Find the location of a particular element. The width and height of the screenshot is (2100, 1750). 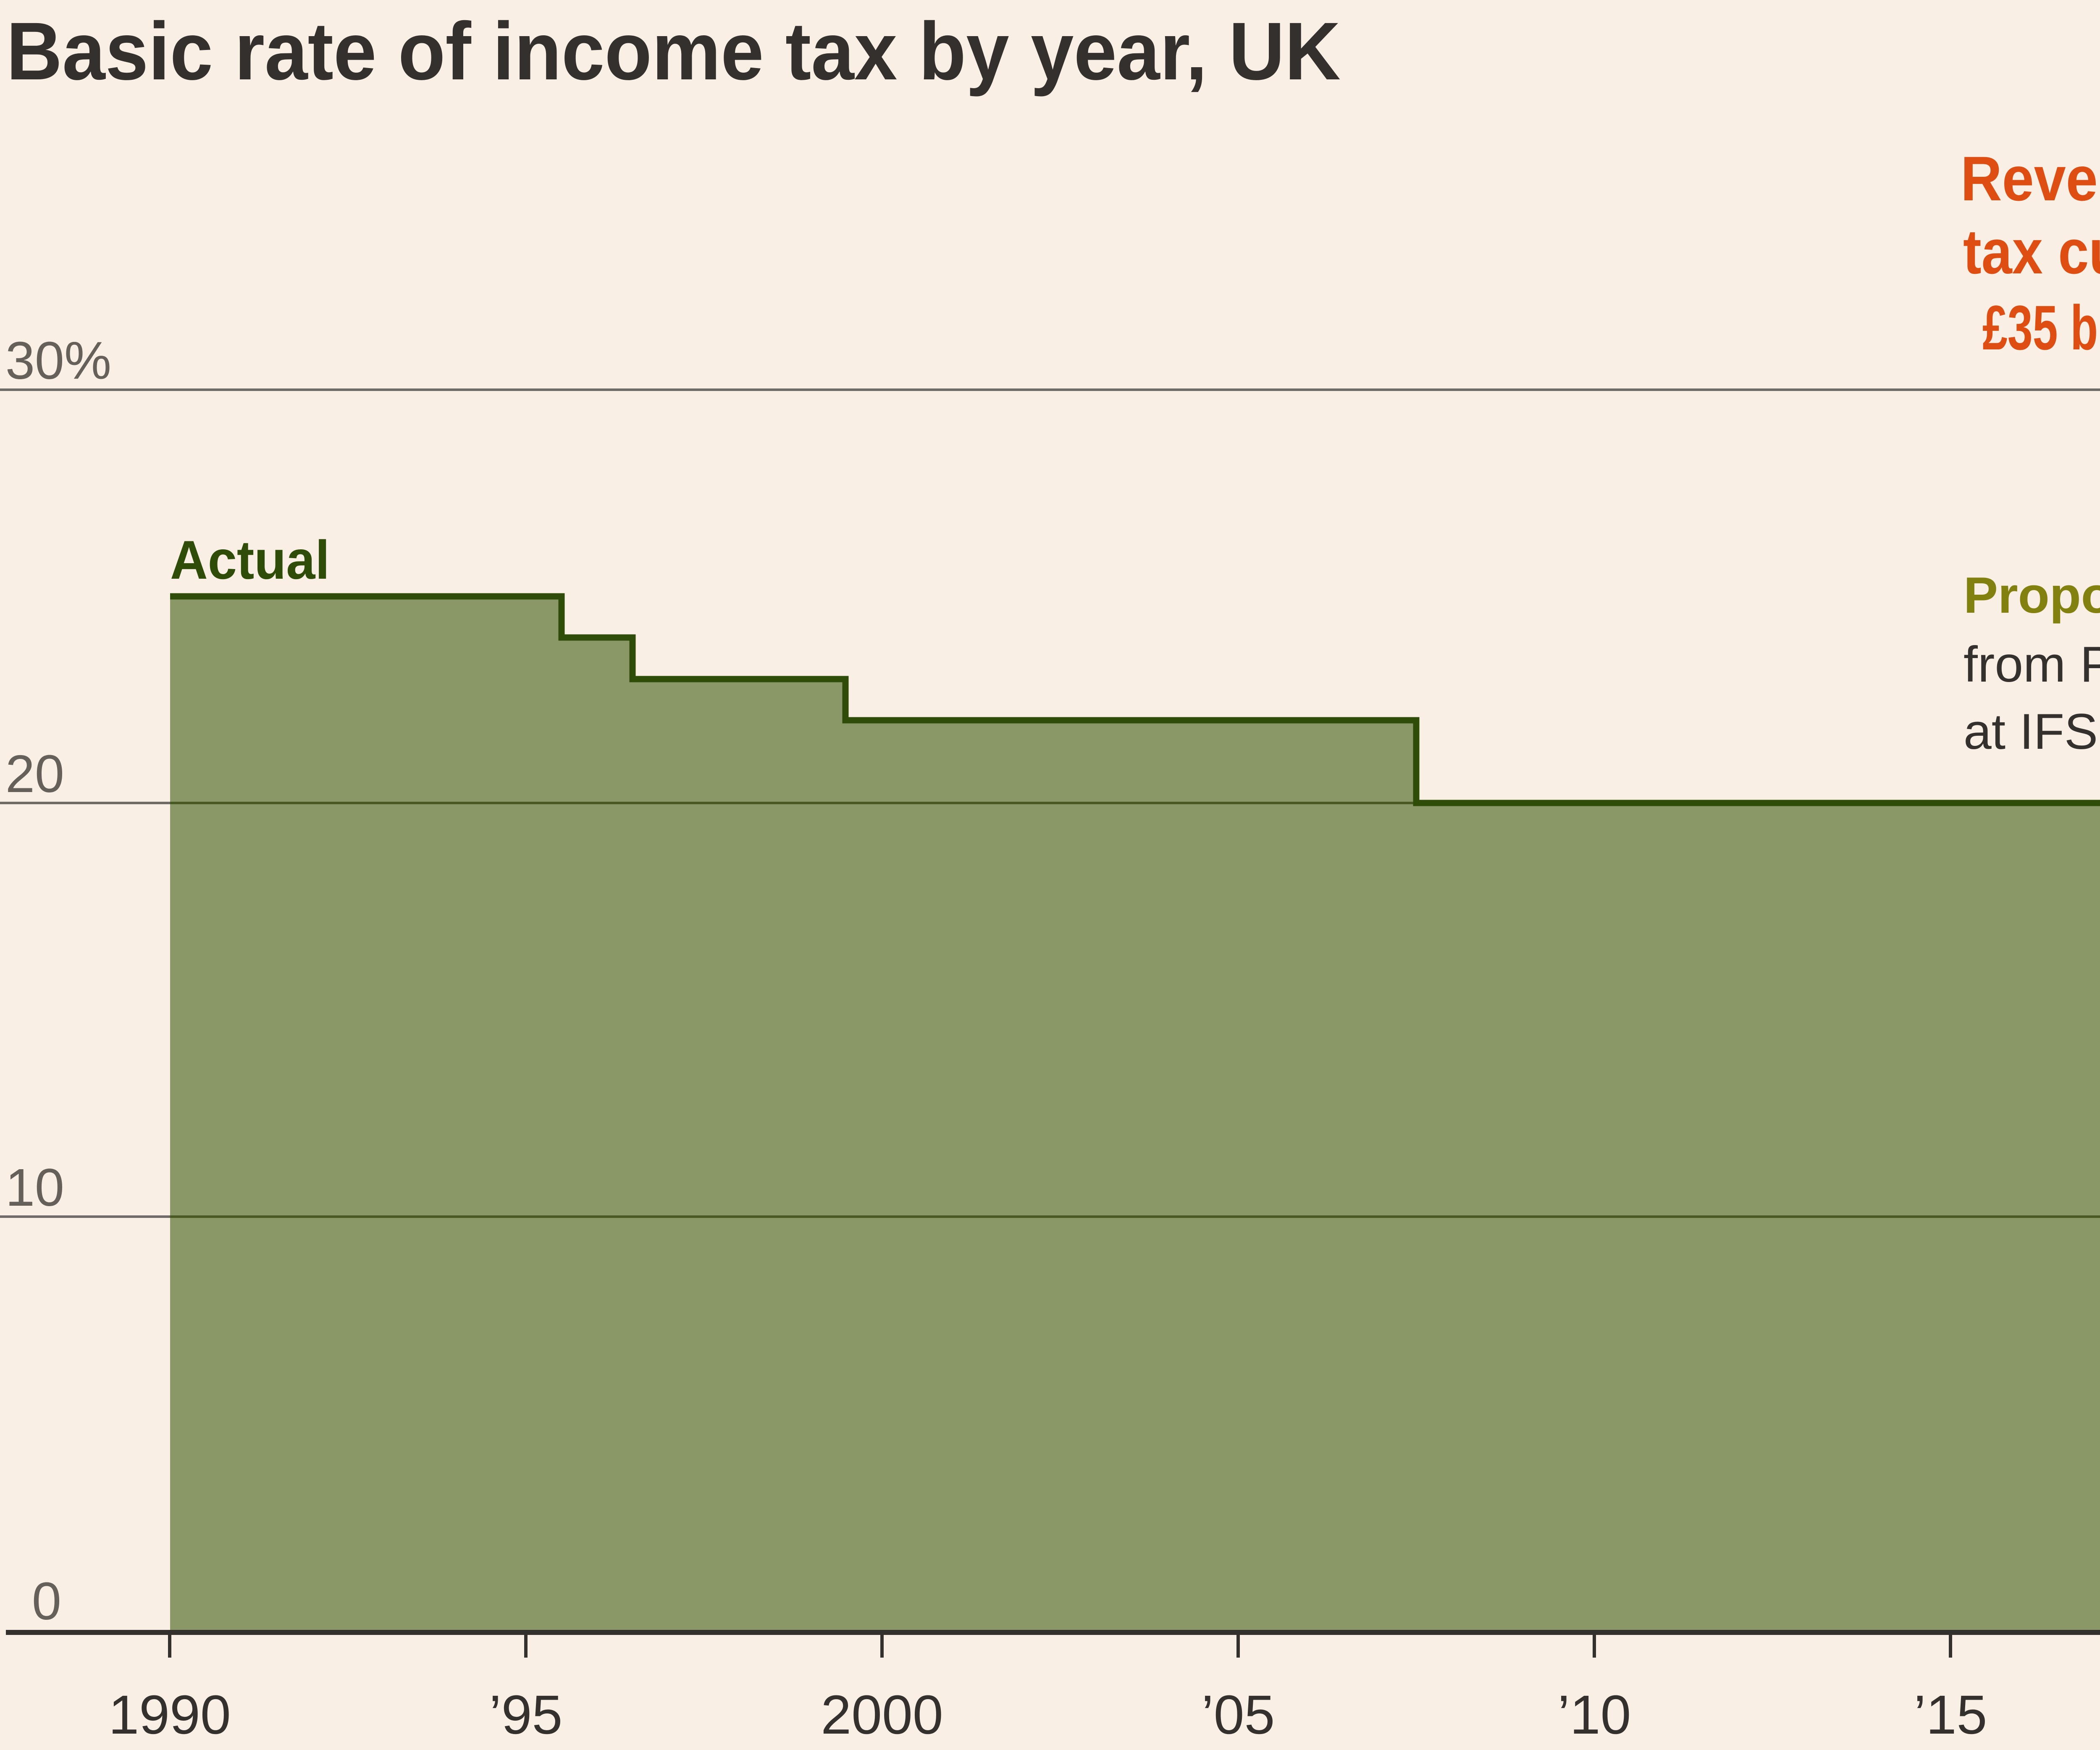

svg-text: at IFS is located at coordinates (2031, 731).